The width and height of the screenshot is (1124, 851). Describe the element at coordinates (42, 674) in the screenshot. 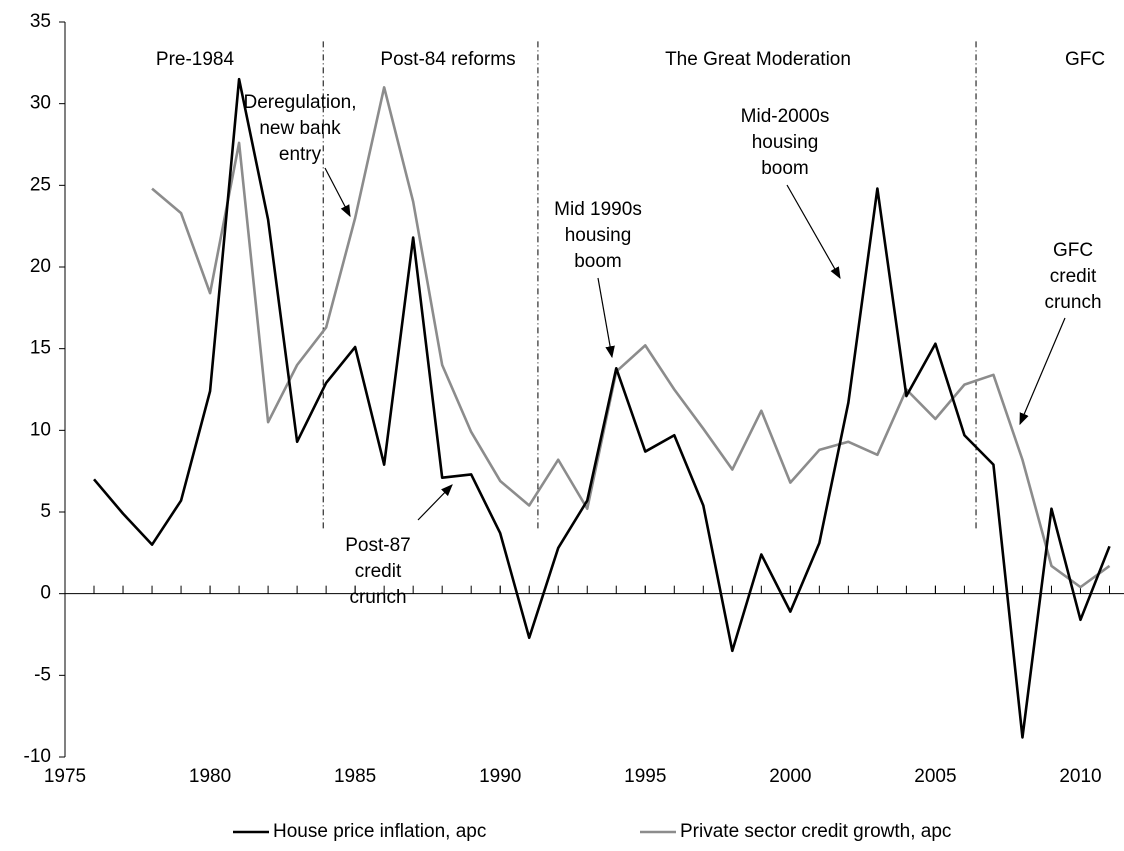

I see `y-tick-label: -5` at that location.